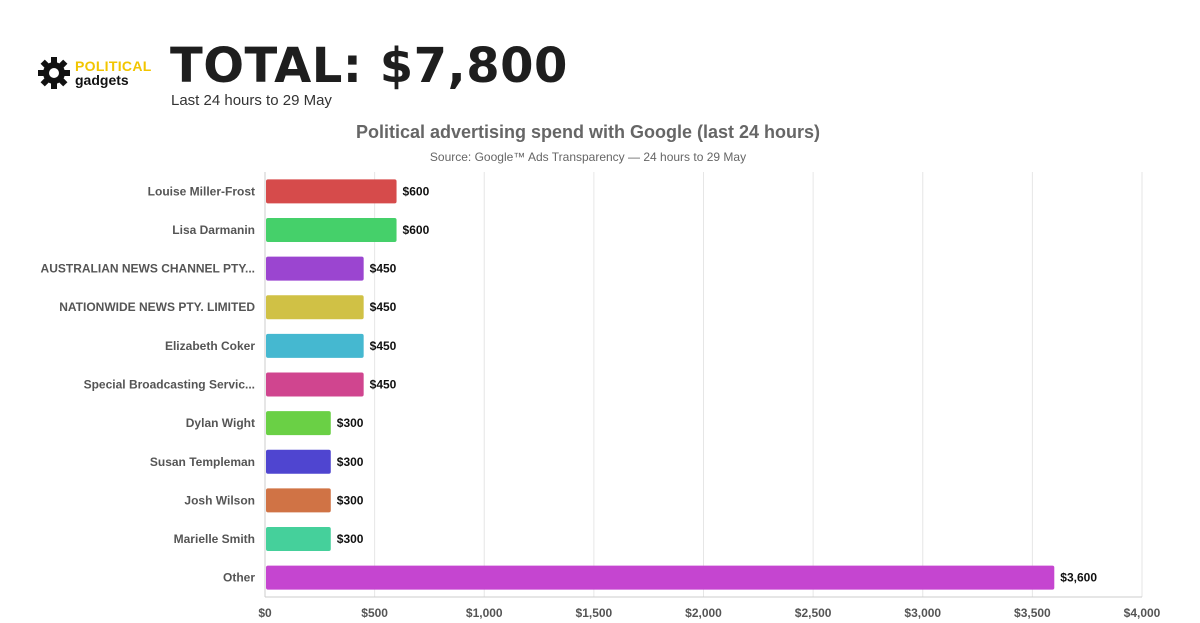 This screenshot has height=623, width=1200. Describe the element at coordinates (102, 80) in the screenshot. I see `brand-line2: gadgets` at that location.